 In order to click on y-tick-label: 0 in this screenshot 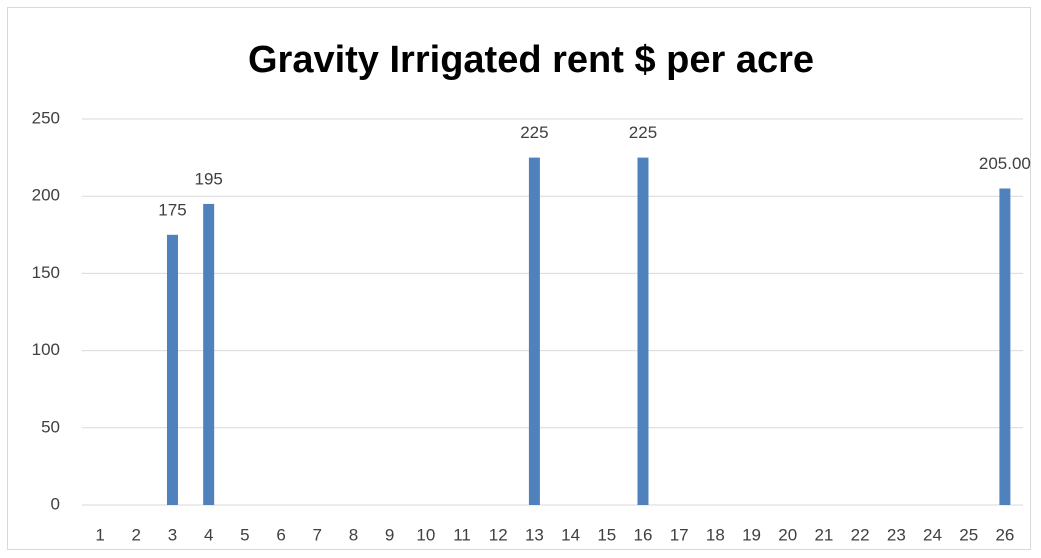, I will do `click(55, 503)`.